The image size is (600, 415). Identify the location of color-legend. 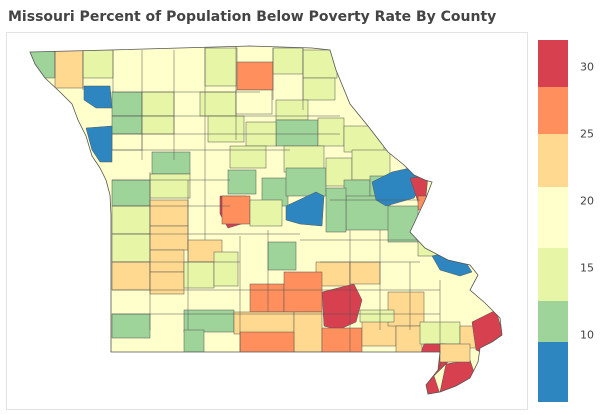
(553, 221).